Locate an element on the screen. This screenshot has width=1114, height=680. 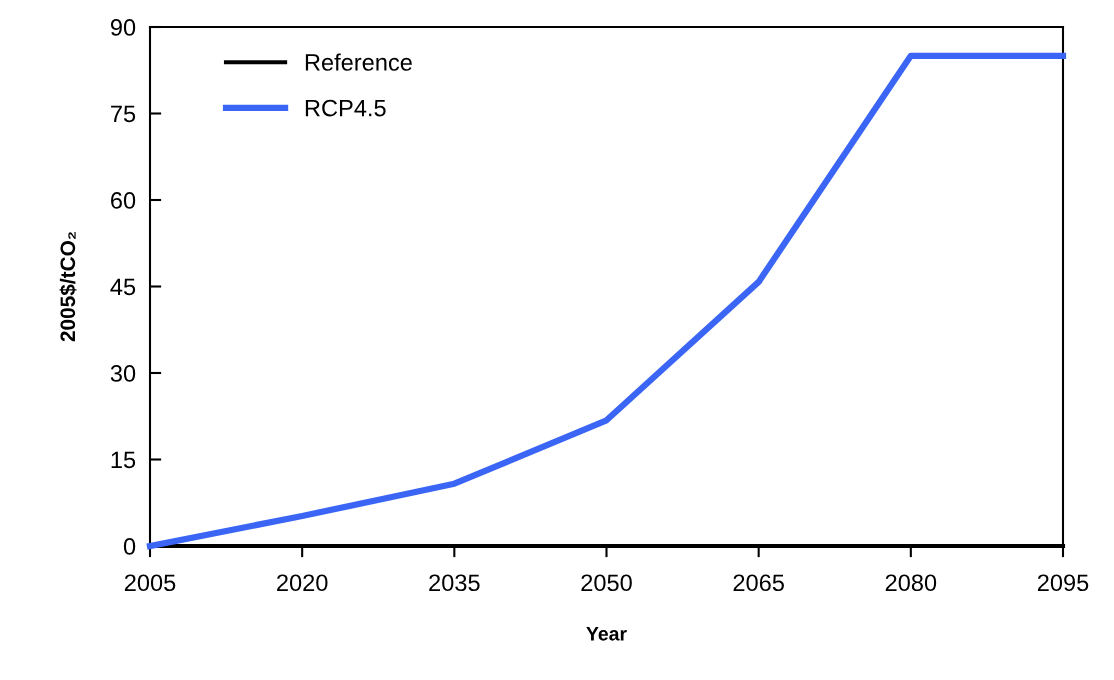
y-tick-label: 60 is located at coordinates (123, 200).